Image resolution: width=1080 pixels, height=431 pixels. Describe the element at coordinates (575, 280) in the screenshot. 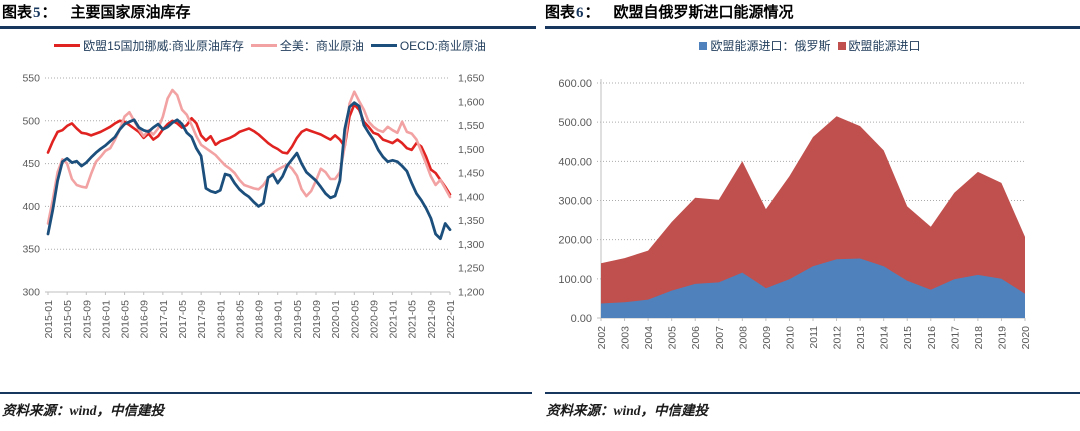

I see `y-axis-tick: 100.00` at that location.